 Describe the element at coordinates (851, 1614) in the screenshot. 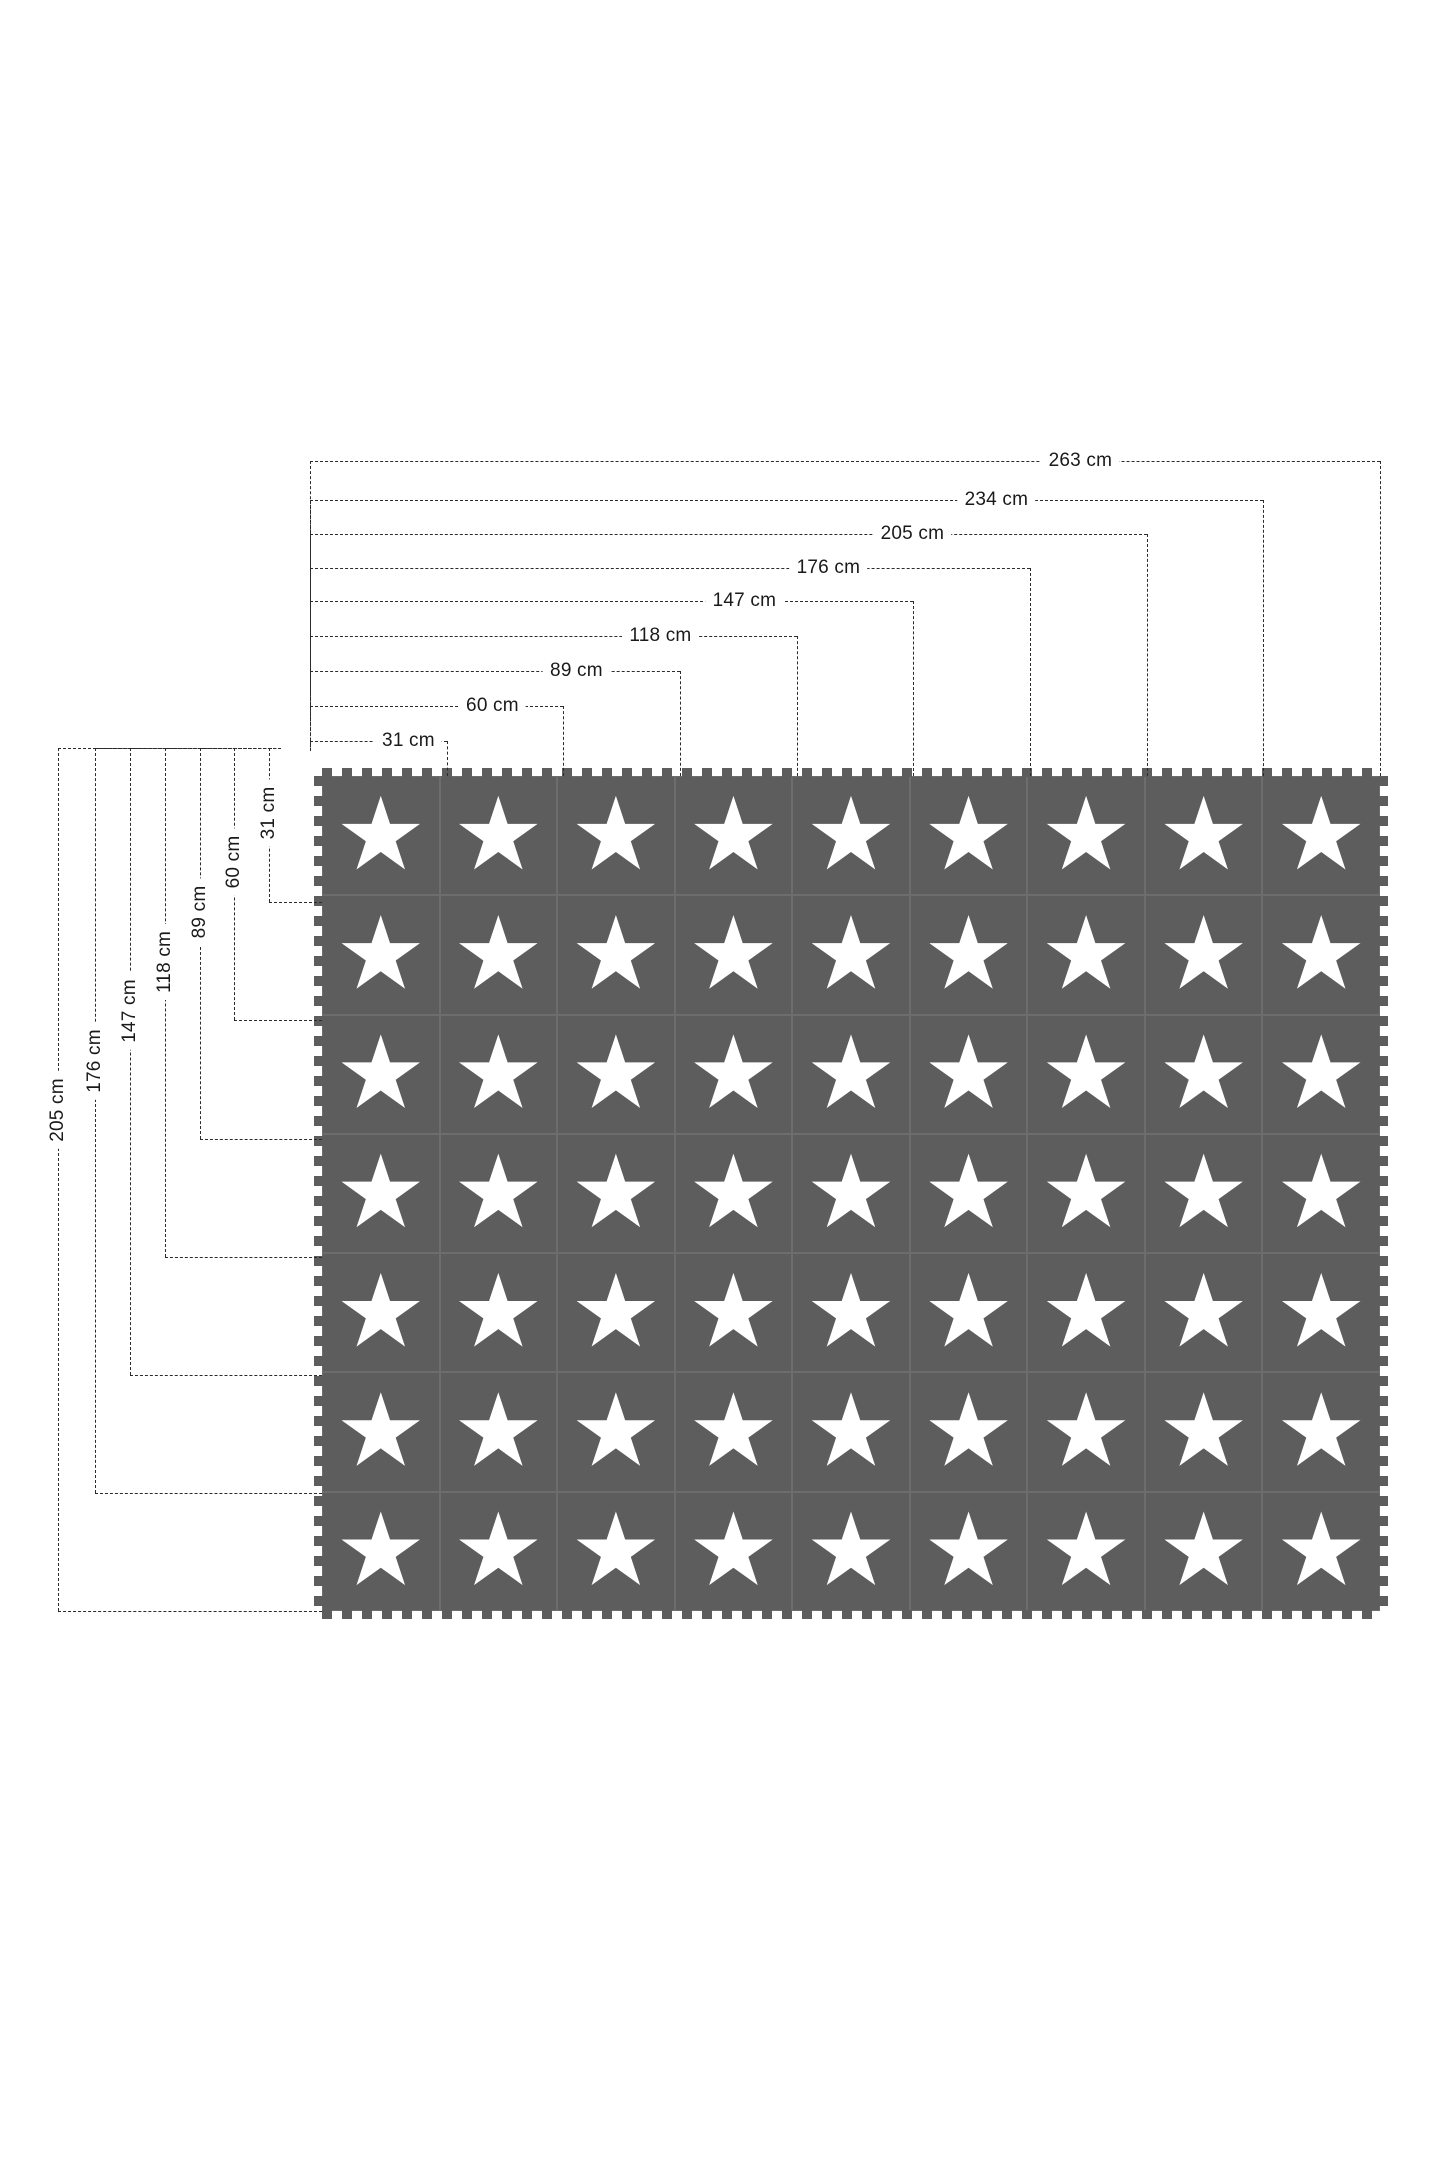

I see `mat-edge-bottom` at that location.